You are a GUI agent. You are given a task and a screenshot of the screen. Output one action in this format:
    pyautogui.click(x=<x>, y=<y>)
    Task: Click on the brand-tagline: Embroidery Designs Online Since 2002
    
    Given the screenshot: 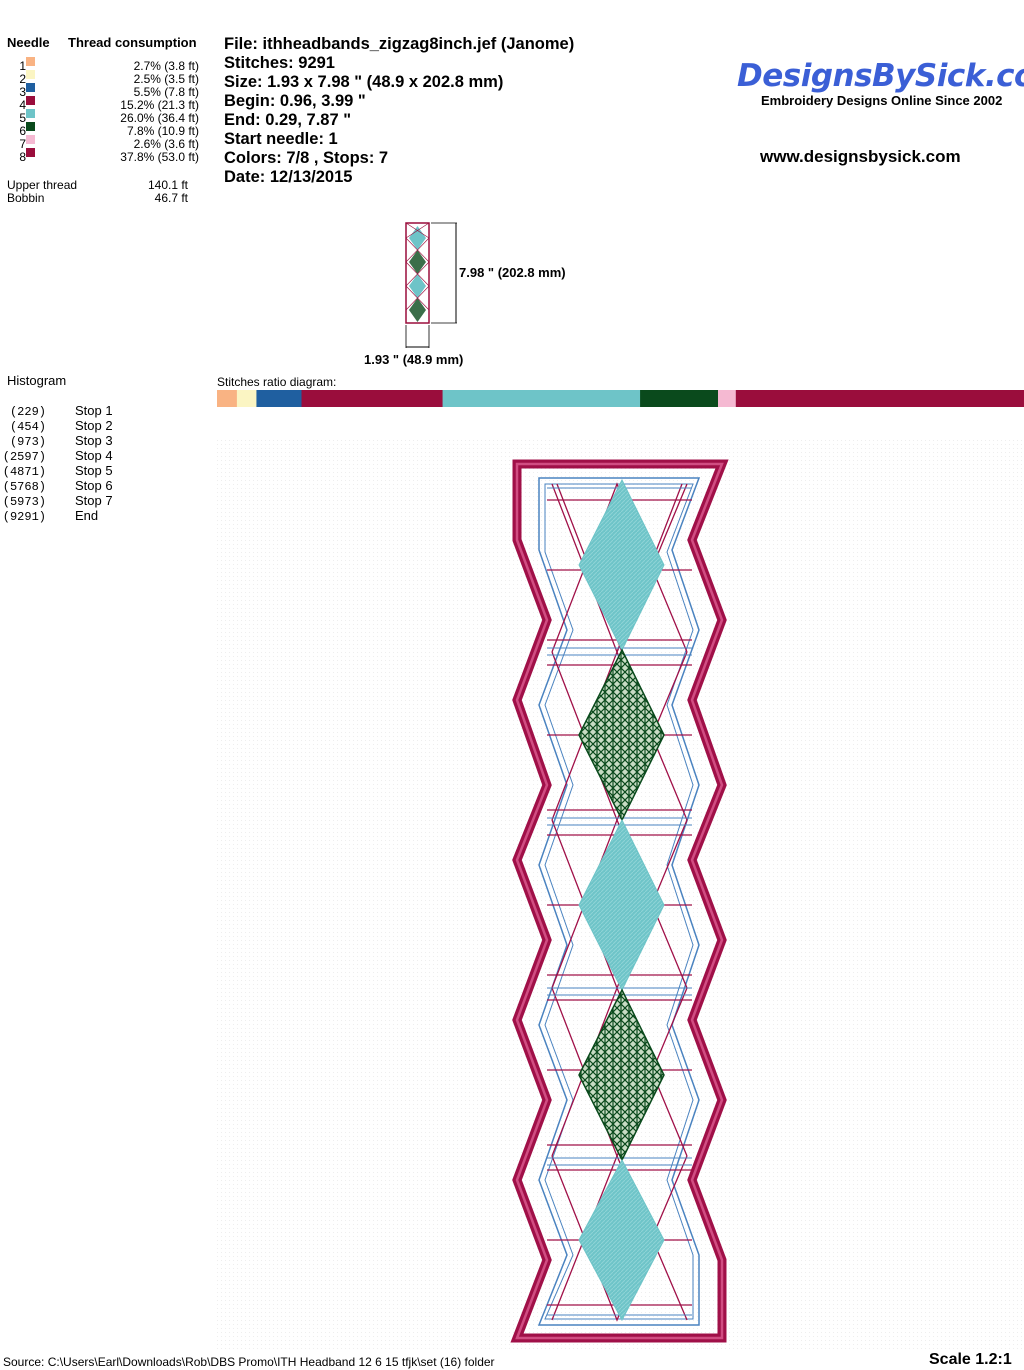 What is the action you would take?
    pyautogui.click(x=882, y=100)
    